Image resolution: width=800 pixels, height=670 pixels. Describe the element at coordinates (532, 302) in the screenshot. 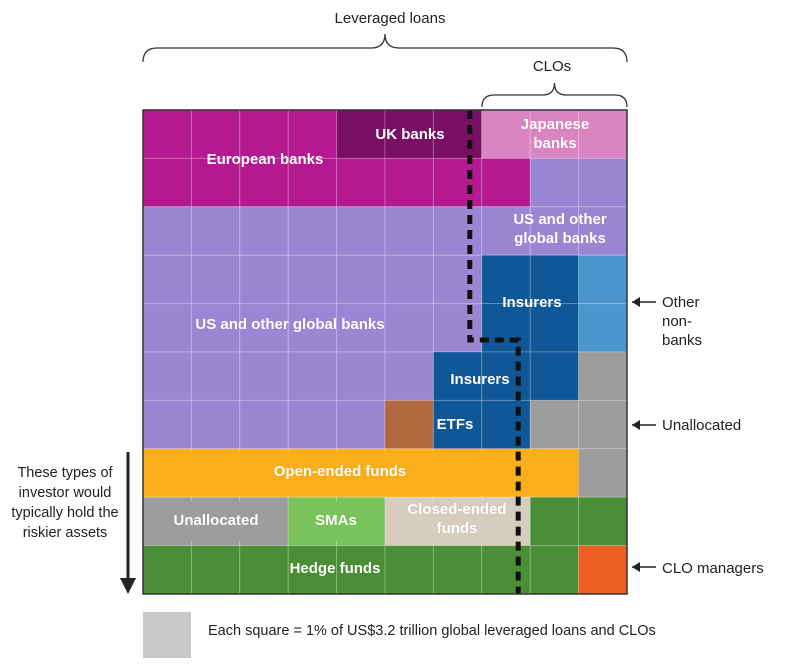

I see `label-insurers-clo: Insurers` at that location.